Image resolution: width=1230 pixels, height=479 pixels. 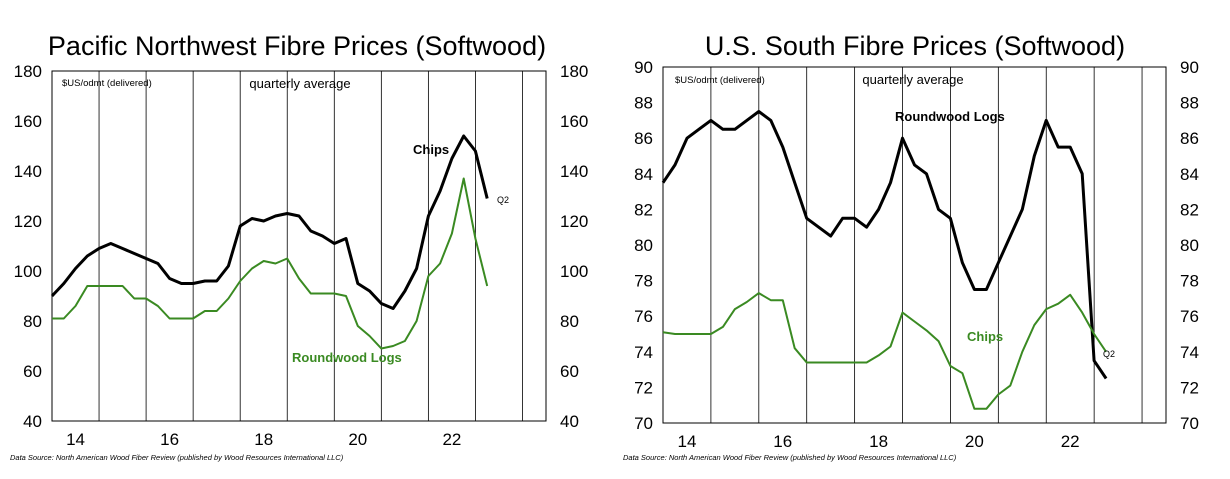 I want to click on y-tick-label-right: 72, so click(x=1189, y=387).